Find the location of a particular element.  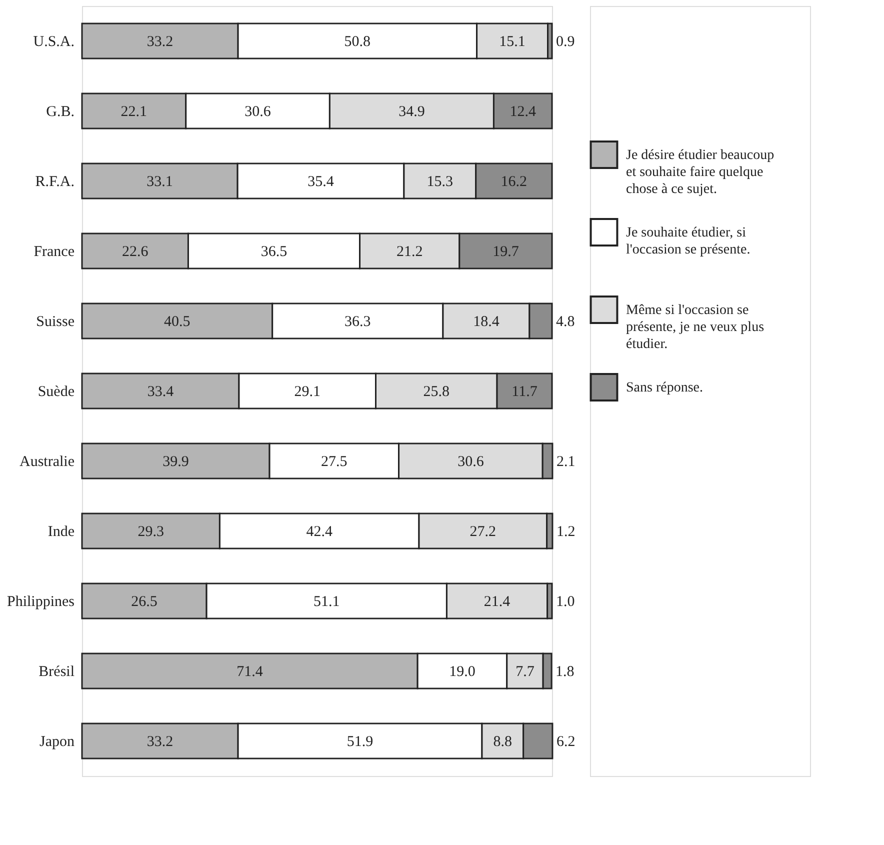

legend-label: Je désire étudier beaucoup et souhaite faire quelque chose à ce sujet. is located at coordinates (700, 172).